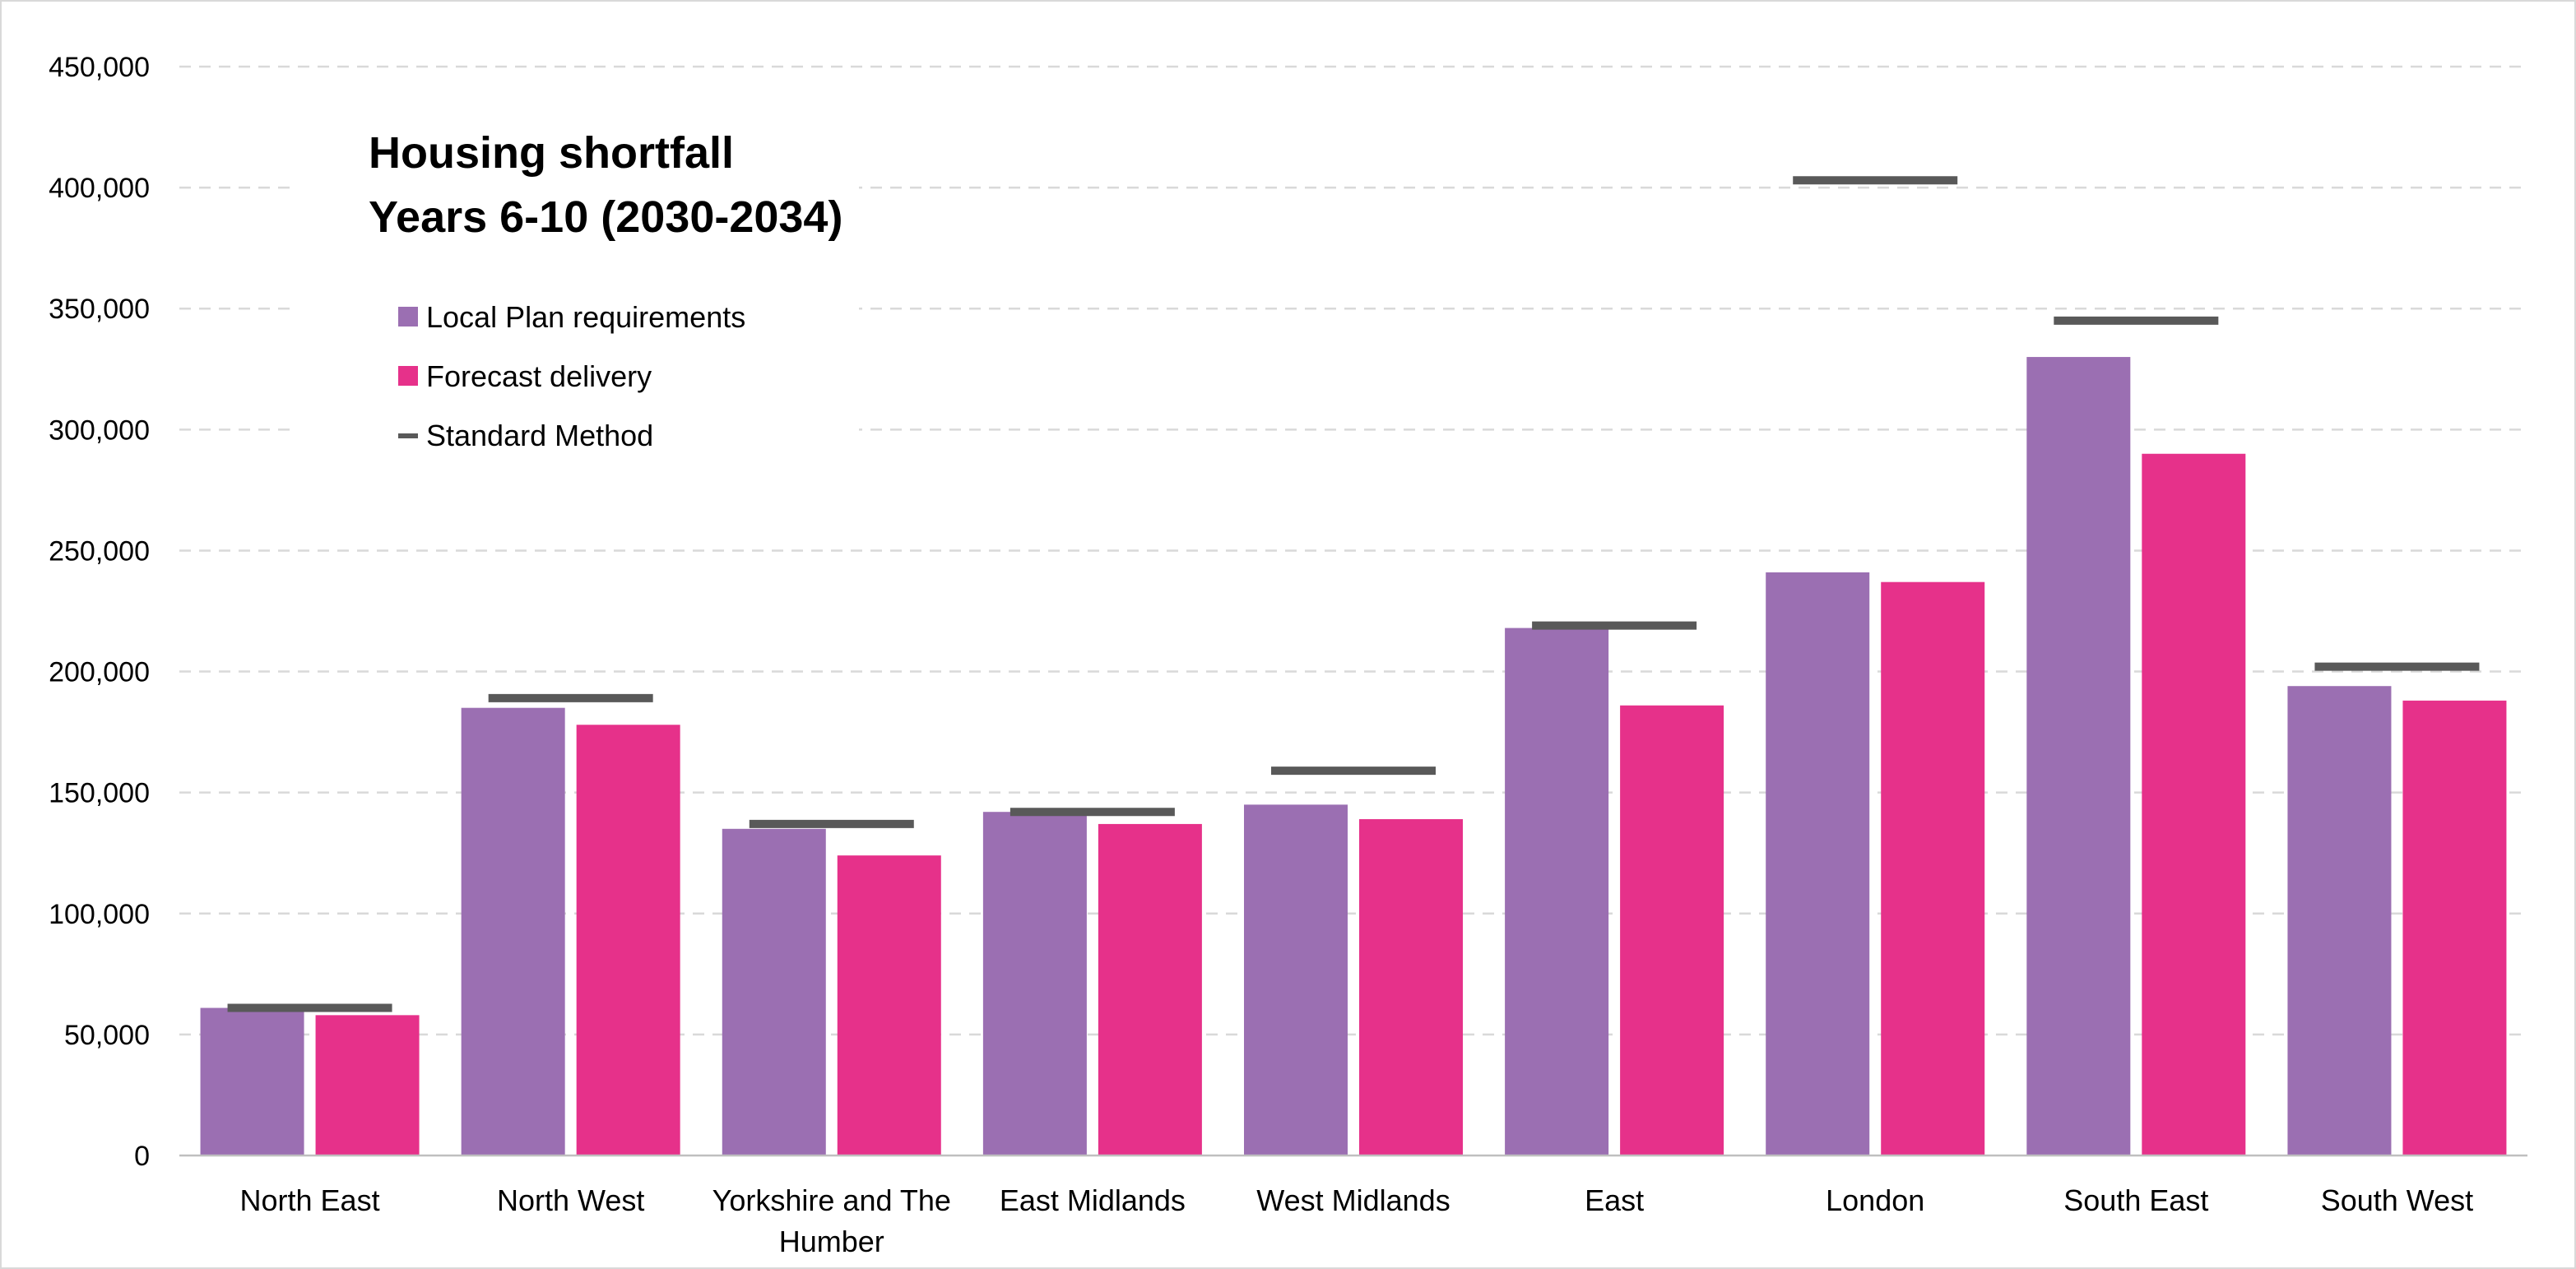 Image resolution: width=2576 pixels, height=1269 pixels. I want to click on legend-swatch-forecast-delivery, so click(408, 376).